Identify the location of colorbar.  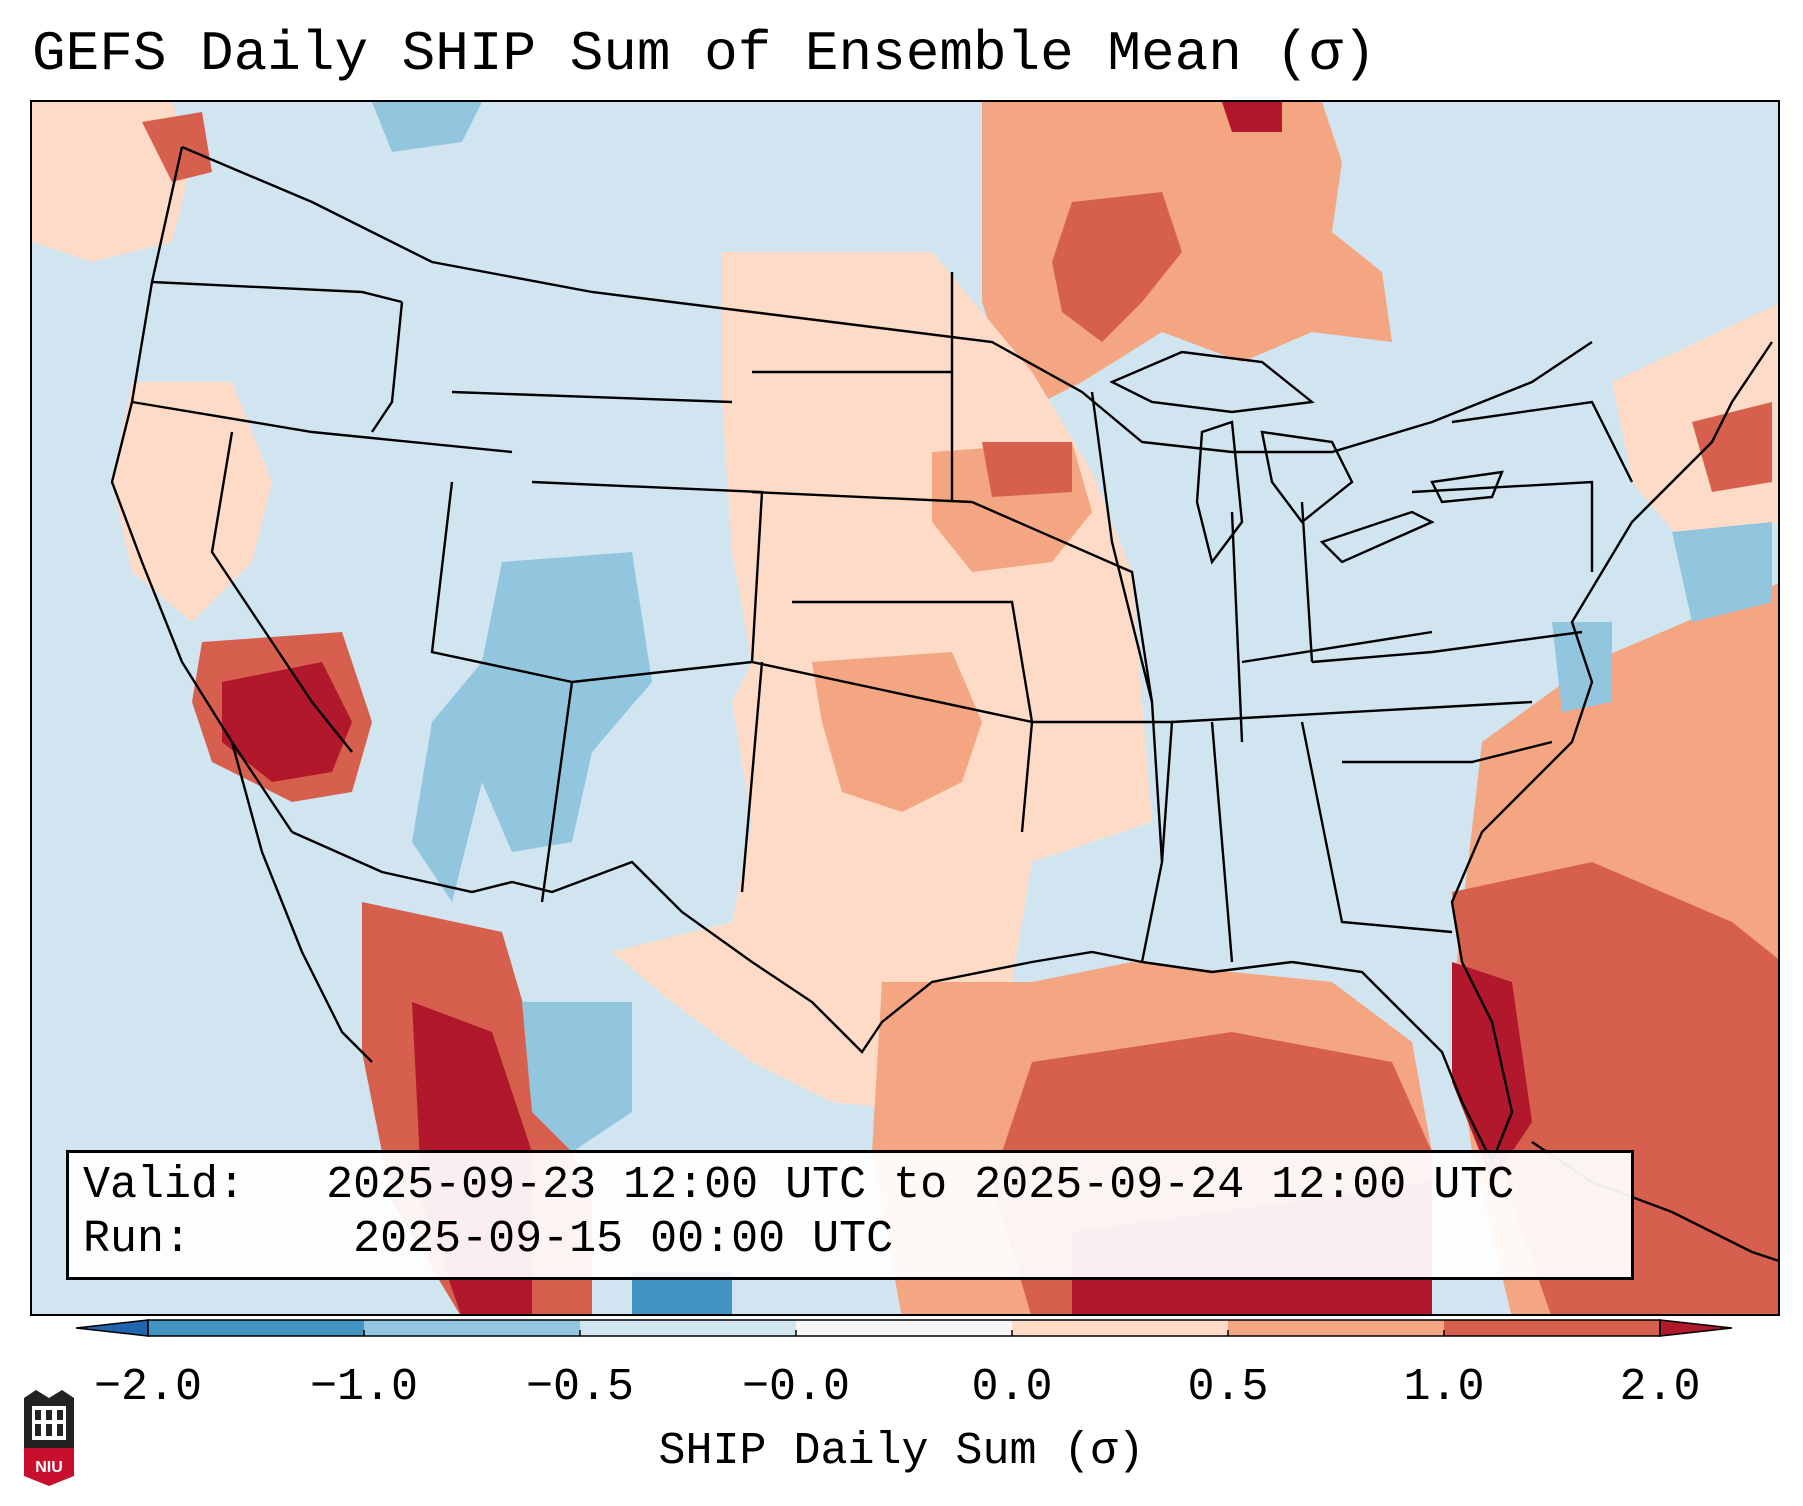
(901, 1328).